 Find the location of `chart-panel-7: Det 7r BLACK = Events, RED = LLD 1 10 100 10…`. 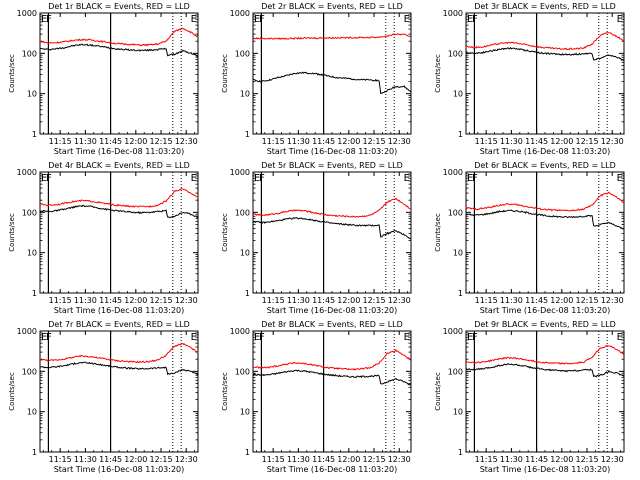

chart-panel-7: Det 7r BLACK = Events, RED = LLD 1 10 100 10… is located at coordinates (103, 397).